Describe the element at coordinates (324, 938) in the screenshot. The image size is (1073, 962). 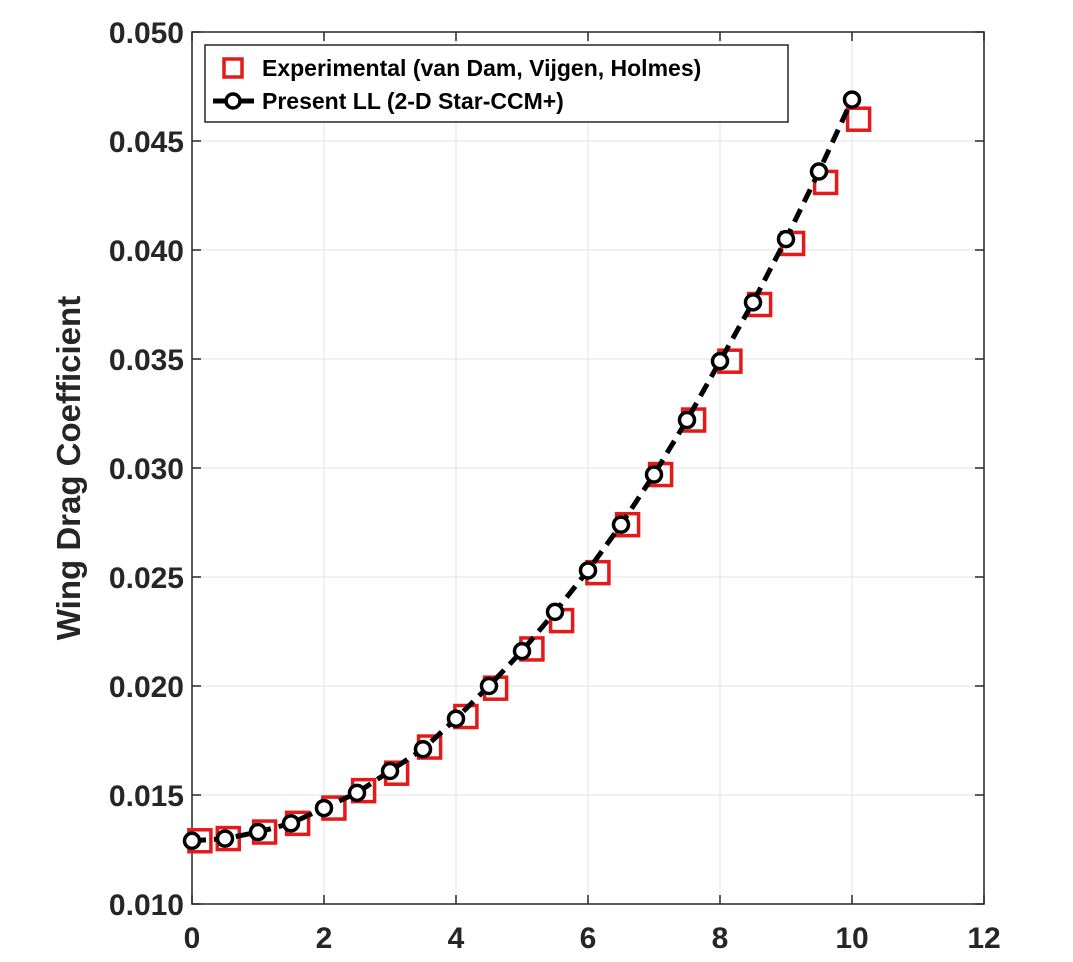
I see `x-tick-label: 2` at that location.